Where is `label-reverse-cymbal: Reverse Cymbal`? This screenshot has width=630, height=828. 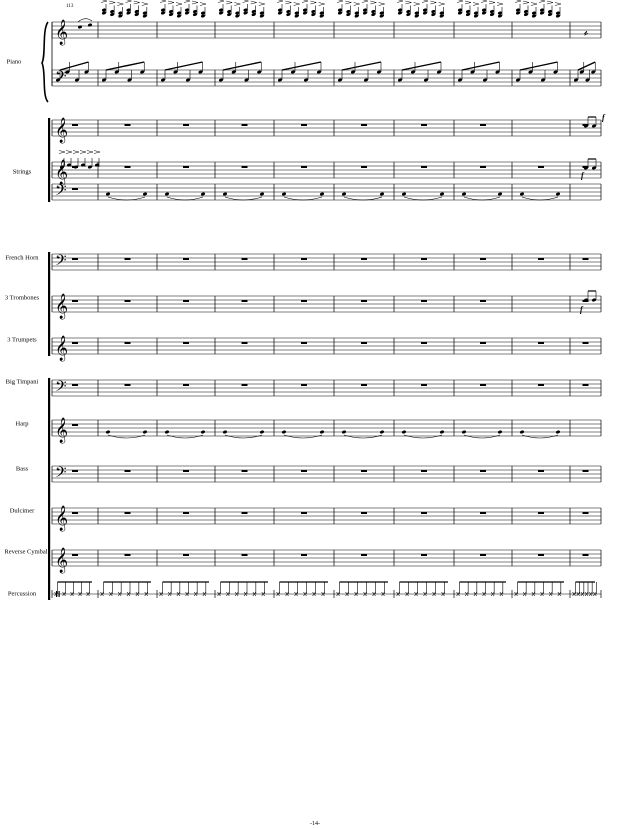 label-reverse-cymbal: Reverse Cymbal is located at coordinates (26, 552).